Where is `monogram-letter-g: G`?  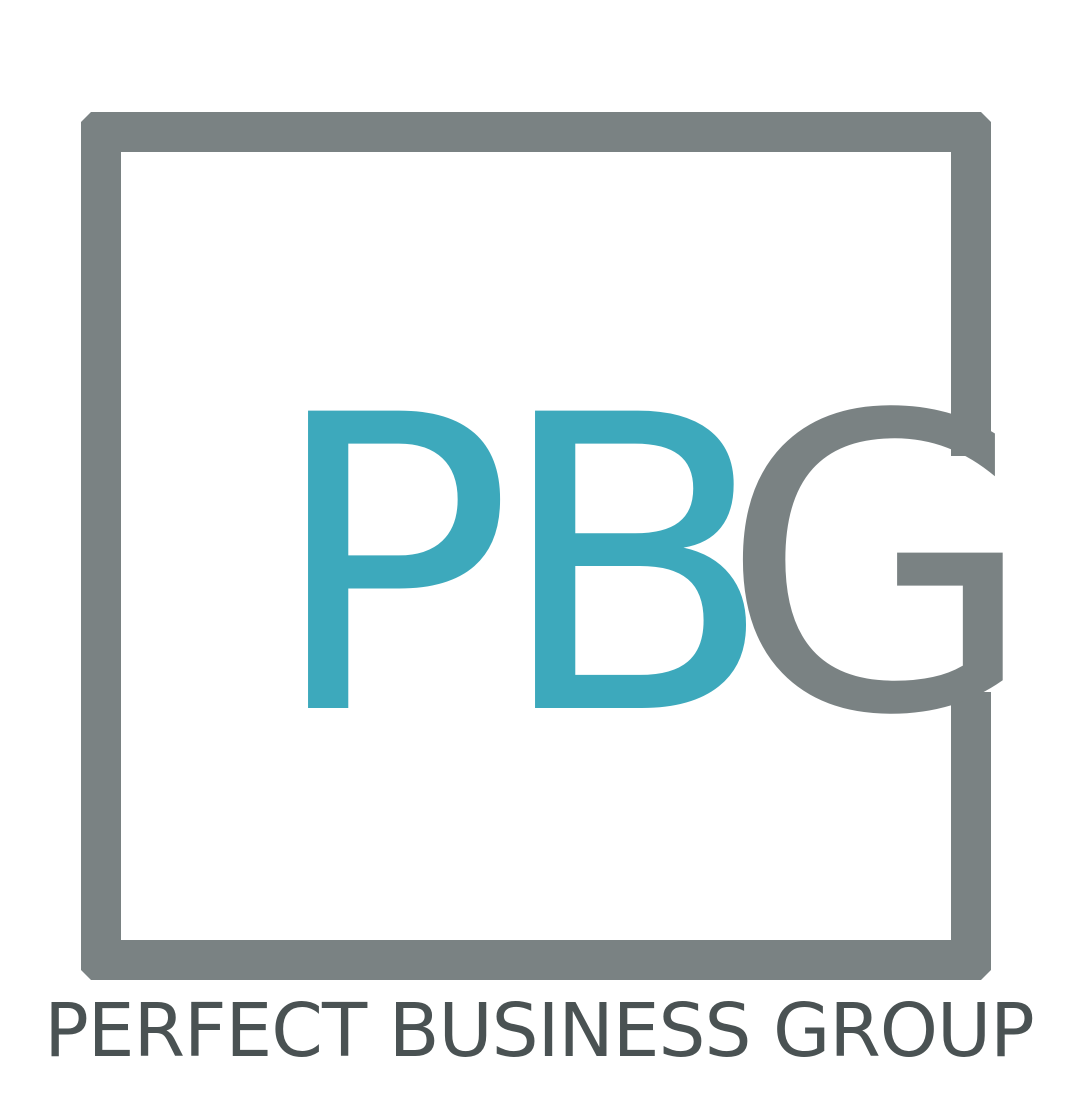
monogram-letter-g: G is located at coordinates (878, 567).